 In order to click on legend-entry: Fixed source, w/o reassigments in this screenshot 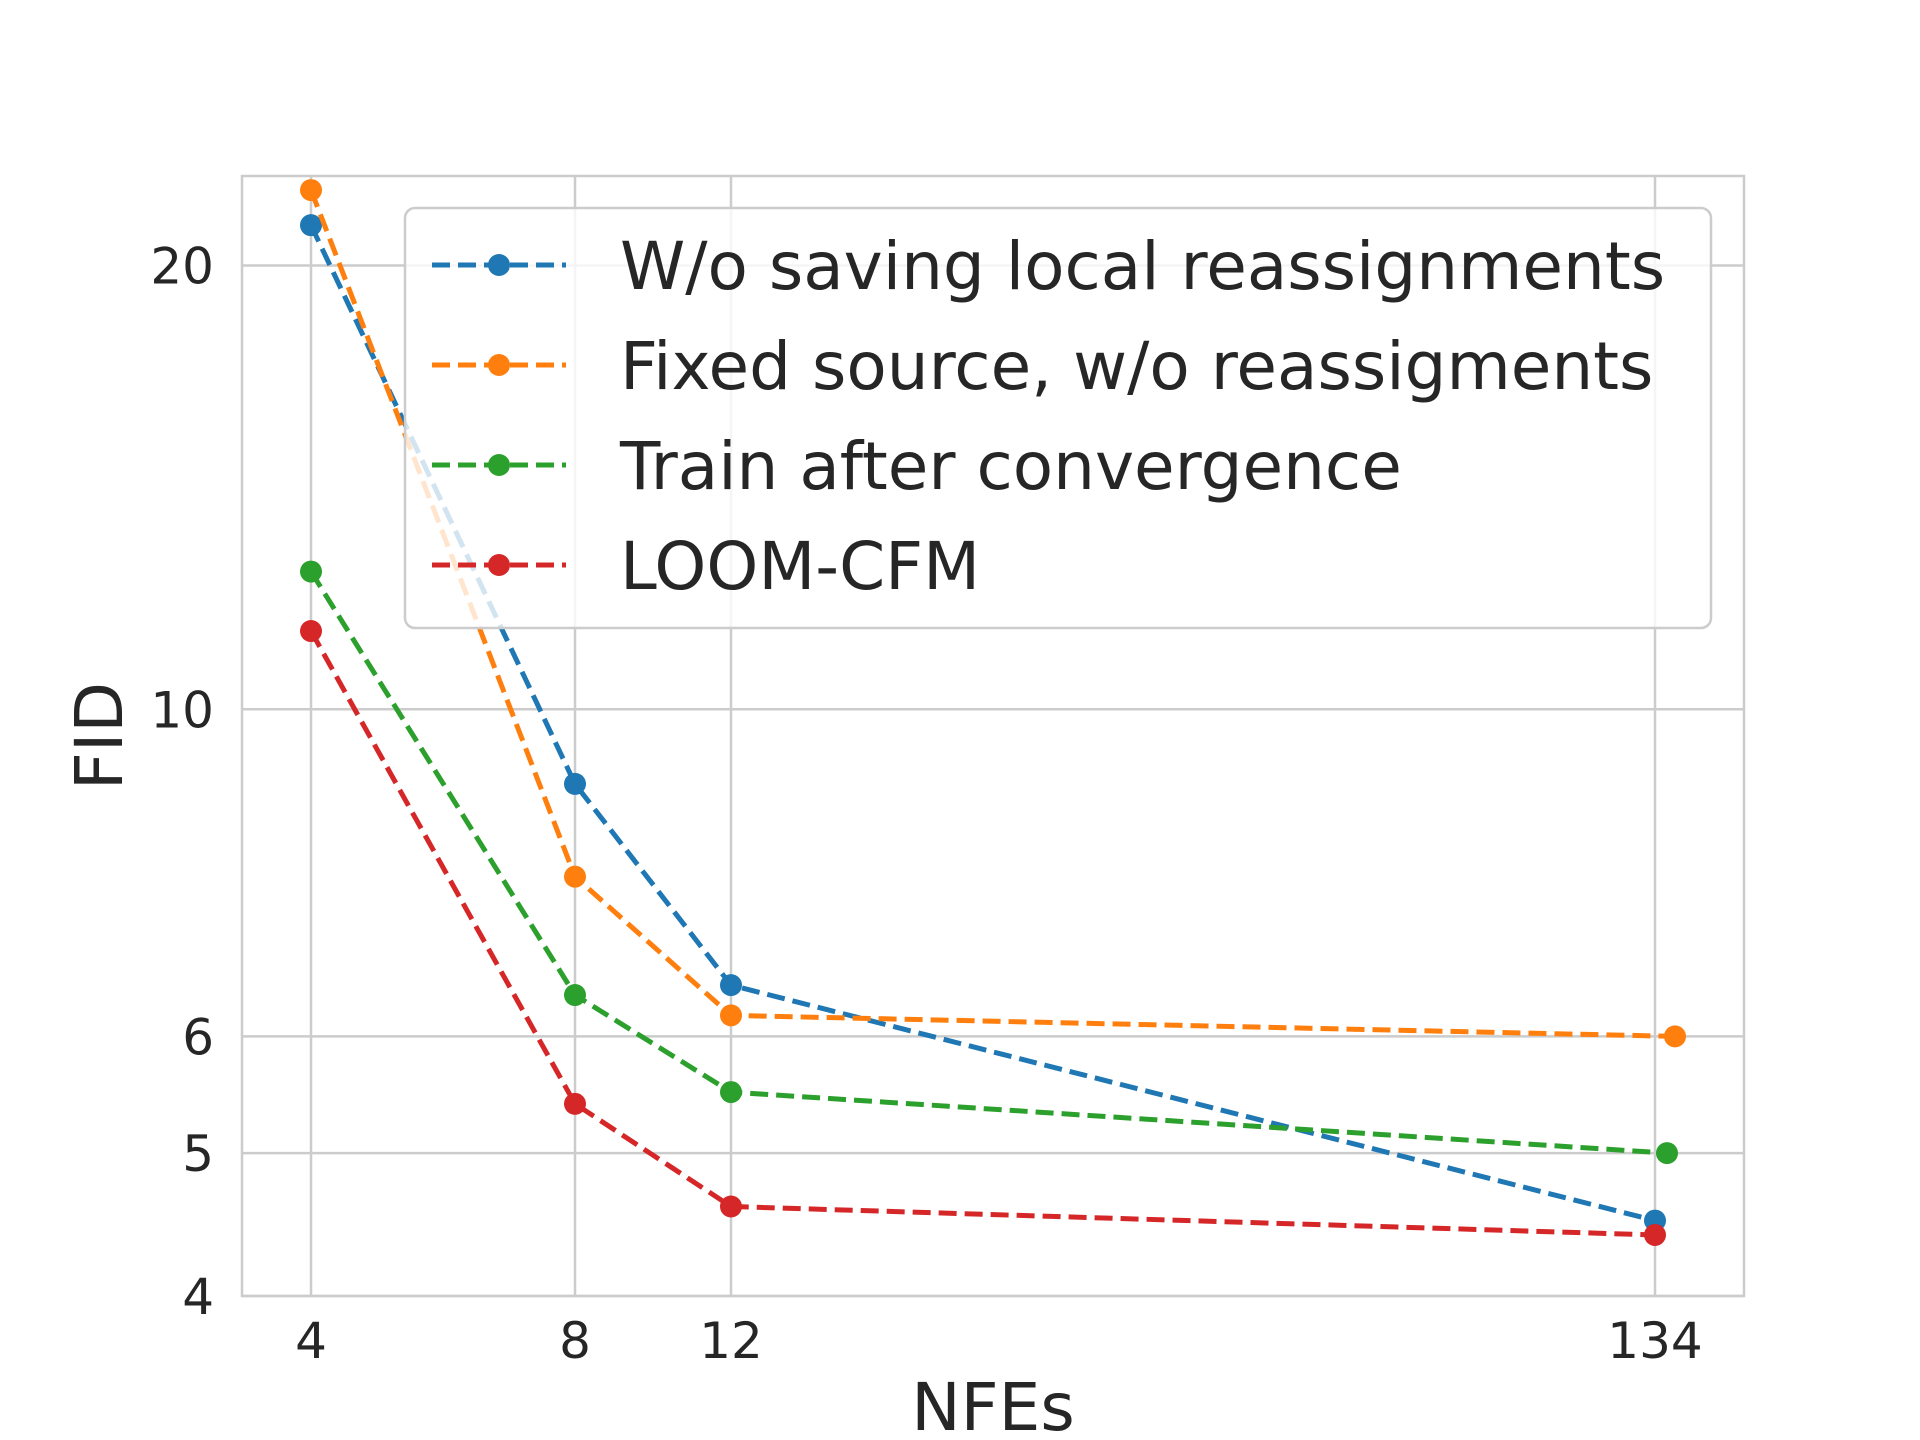, I will do `click(1042, 366)`.